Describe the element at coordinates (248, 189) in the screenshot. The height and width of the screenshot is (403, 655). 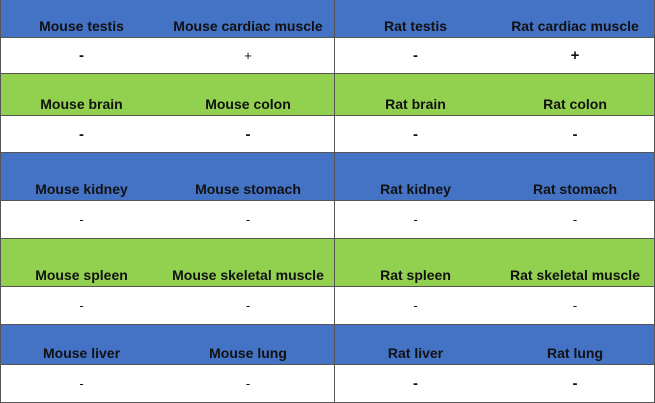
I see `header-label: Mouse stomach` at that location.